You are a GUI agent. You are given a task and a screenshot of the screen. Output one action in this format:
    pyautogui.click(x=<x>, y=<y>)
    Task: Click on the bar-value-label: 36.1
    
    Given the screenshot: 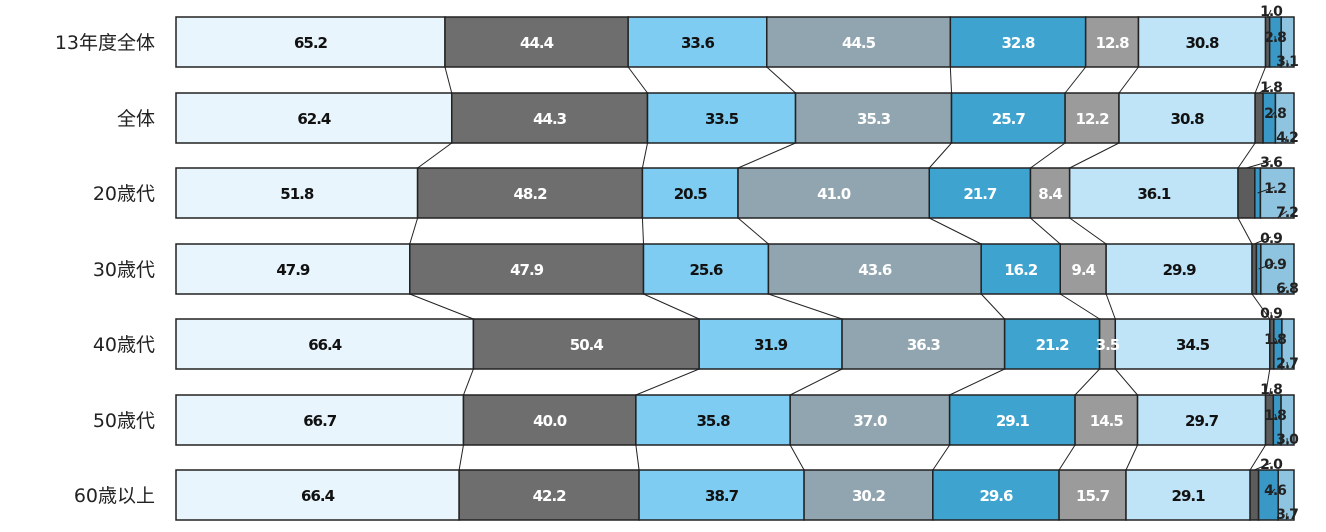 What is the action you would take?
    pyautogui.click(x=1154, y=194)
    